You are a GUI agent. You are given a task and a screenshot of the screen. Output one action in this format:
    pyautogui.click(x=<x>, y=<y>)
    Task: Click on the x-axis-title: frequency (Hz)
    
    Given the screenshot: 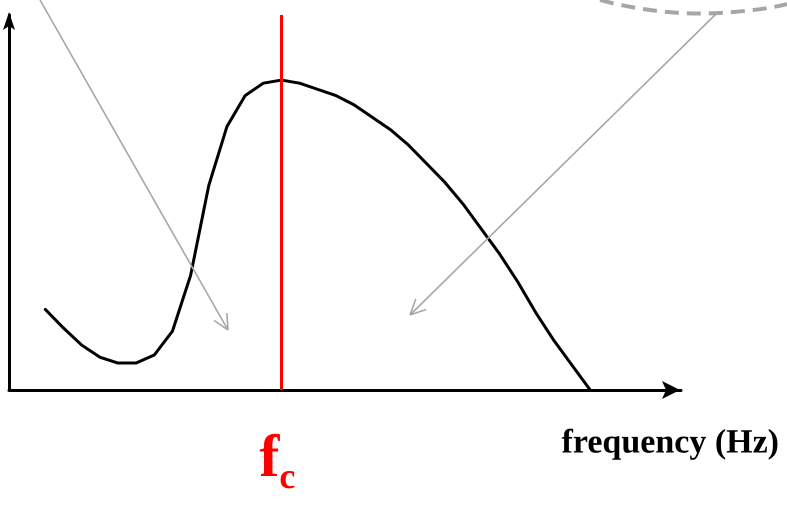 What is the action you would take?
    pyautogui.click(x=671, y=442)
    